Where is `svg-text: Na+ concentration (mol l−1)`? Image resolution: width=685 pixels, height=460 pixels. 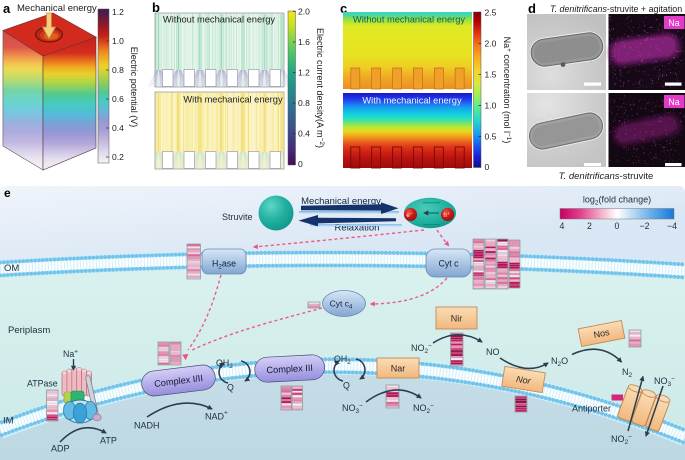 svg-text: Na+ concentration (mol l−1) is located at coordinates (507, 90).